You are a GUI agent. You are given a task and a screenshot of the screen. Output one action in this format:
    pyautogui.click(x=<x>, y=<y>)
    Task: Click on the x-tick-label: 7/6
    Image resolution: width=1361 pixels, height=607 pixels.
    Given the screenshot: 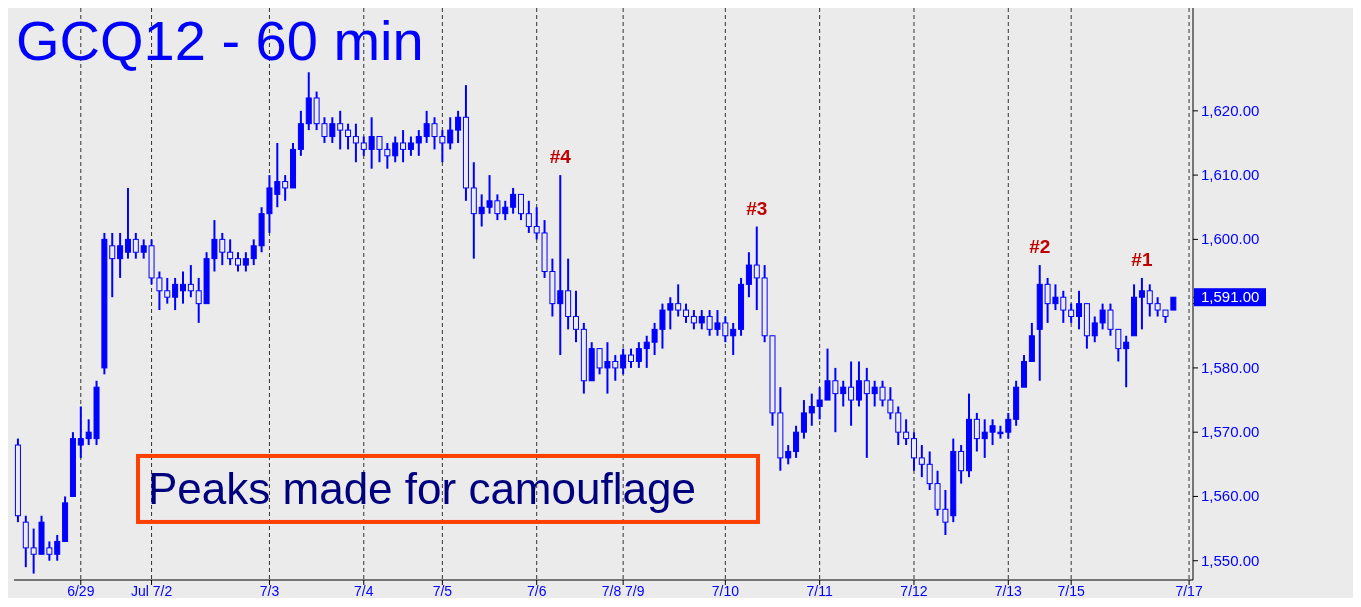 What is the action you would take?
    pyautogui.click(x=536, y=591)
    